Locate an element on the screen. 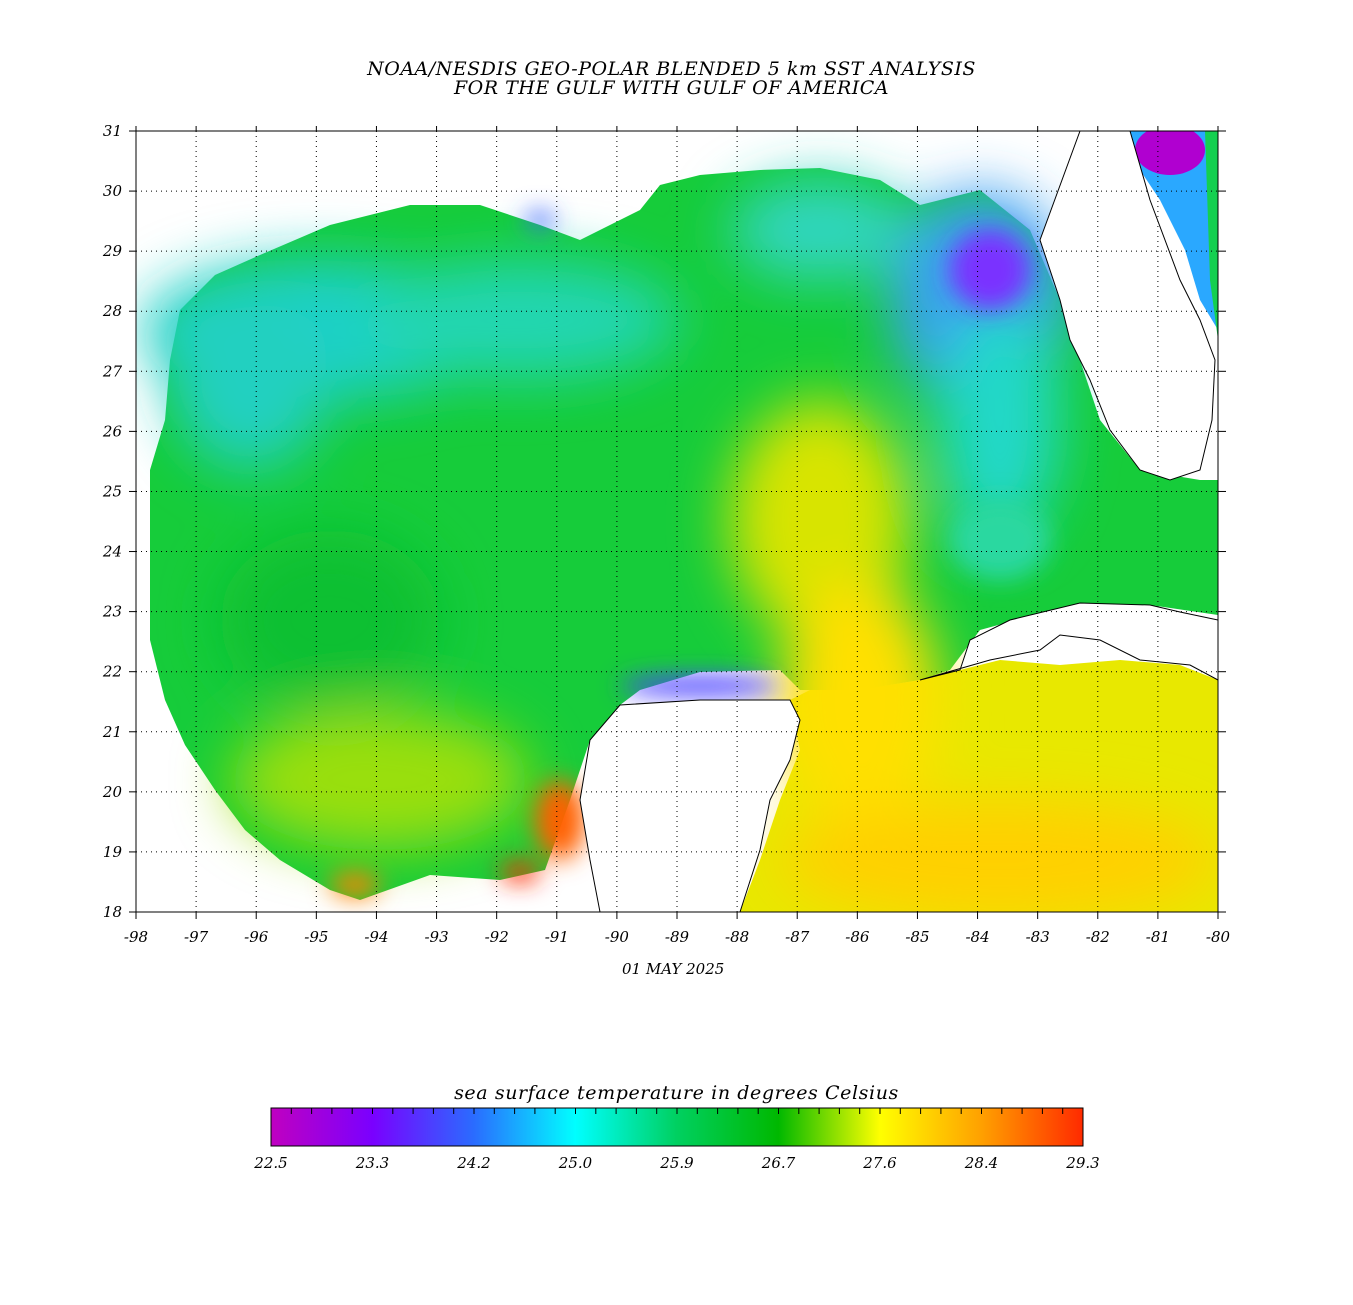 The image size is (1353, 1305). colorbar-tick-label: 25.0 is located at coordinates (575, 1163).